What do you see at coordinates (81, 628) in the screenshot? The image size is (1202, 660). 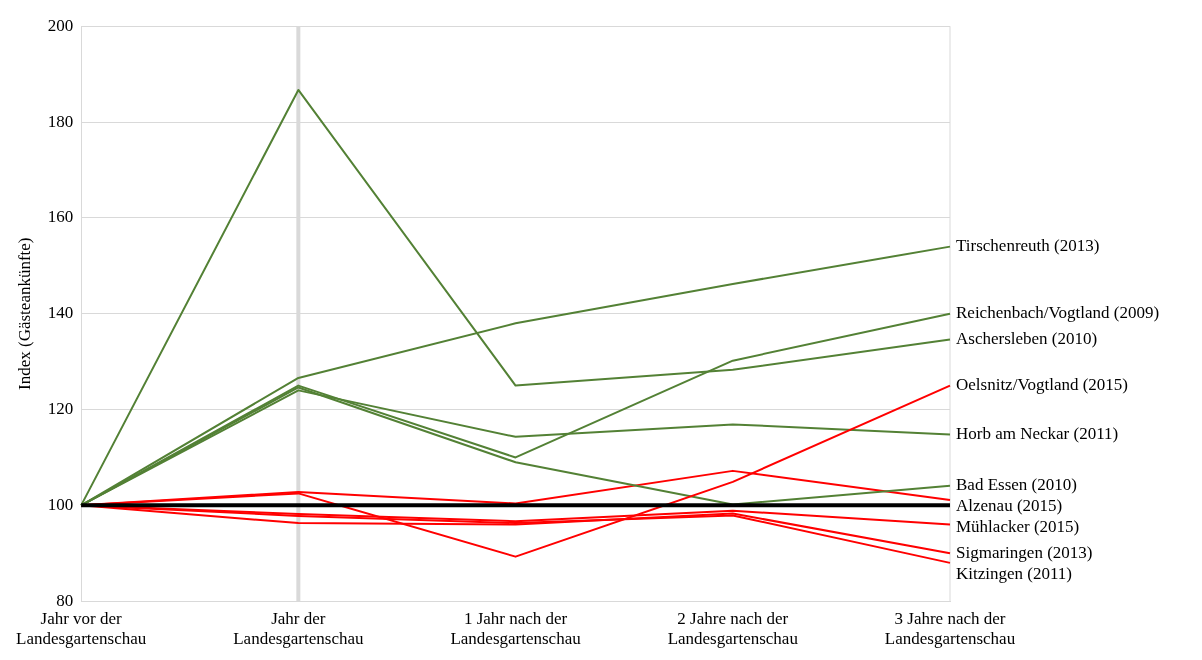 I see `x-tick-label: Jahr vor der Landesgartenschau` at bounding box center [81, 628].